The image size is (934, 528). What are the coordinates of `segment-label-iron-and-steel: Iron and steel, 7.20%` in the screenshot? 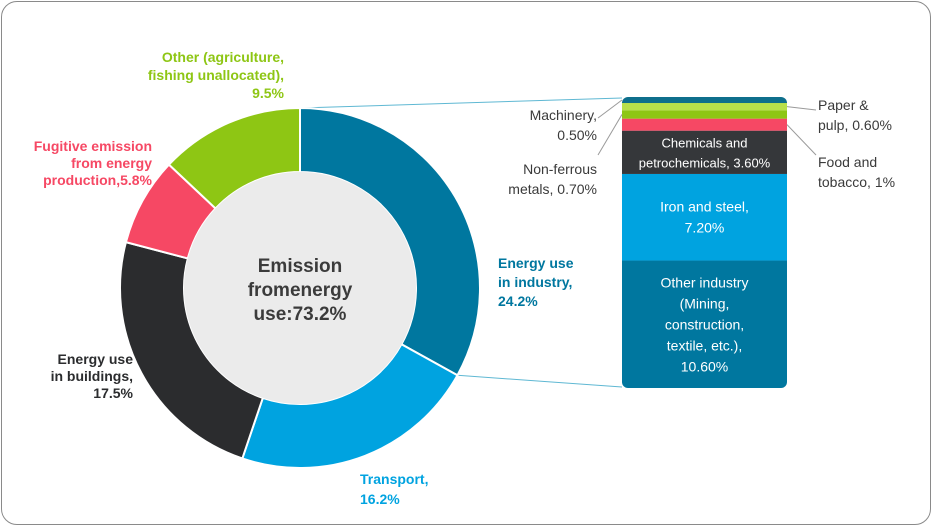 It's located at (704, 217).